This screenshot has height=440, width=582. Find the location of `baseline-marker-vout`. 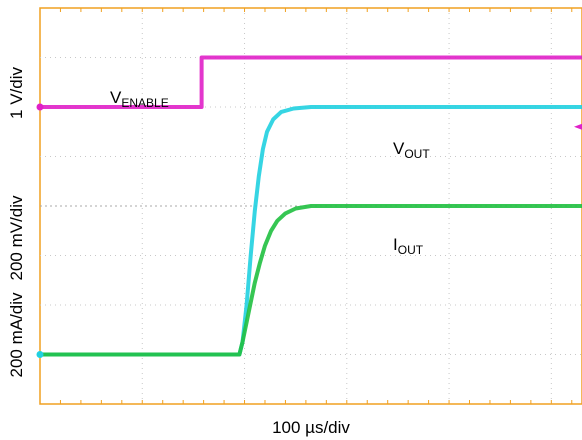

baseline-marker-vout is located at coordinates (40, 354).